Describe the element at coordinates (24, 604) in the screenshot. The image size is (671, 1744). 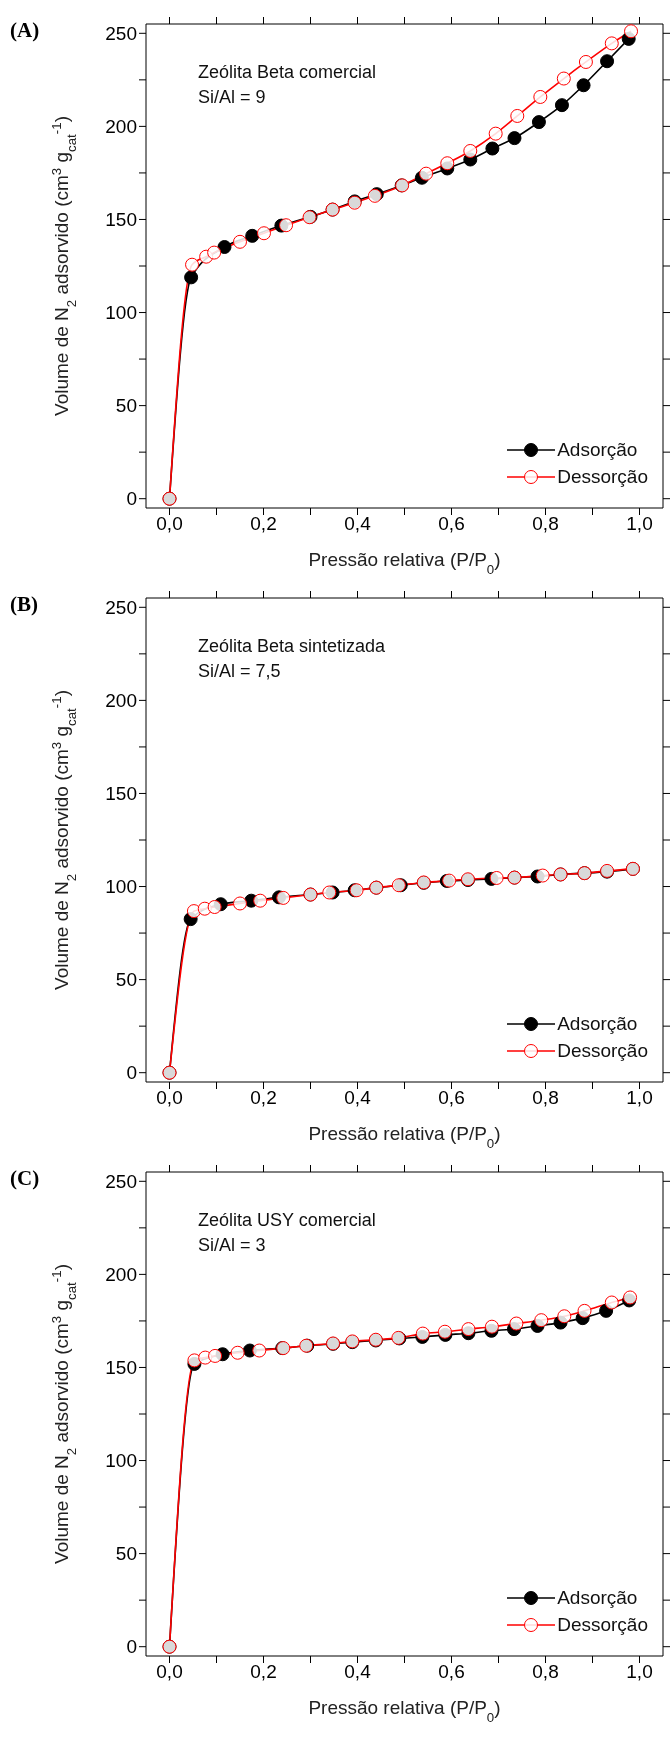
I see `chart-title: (B)` at that location.